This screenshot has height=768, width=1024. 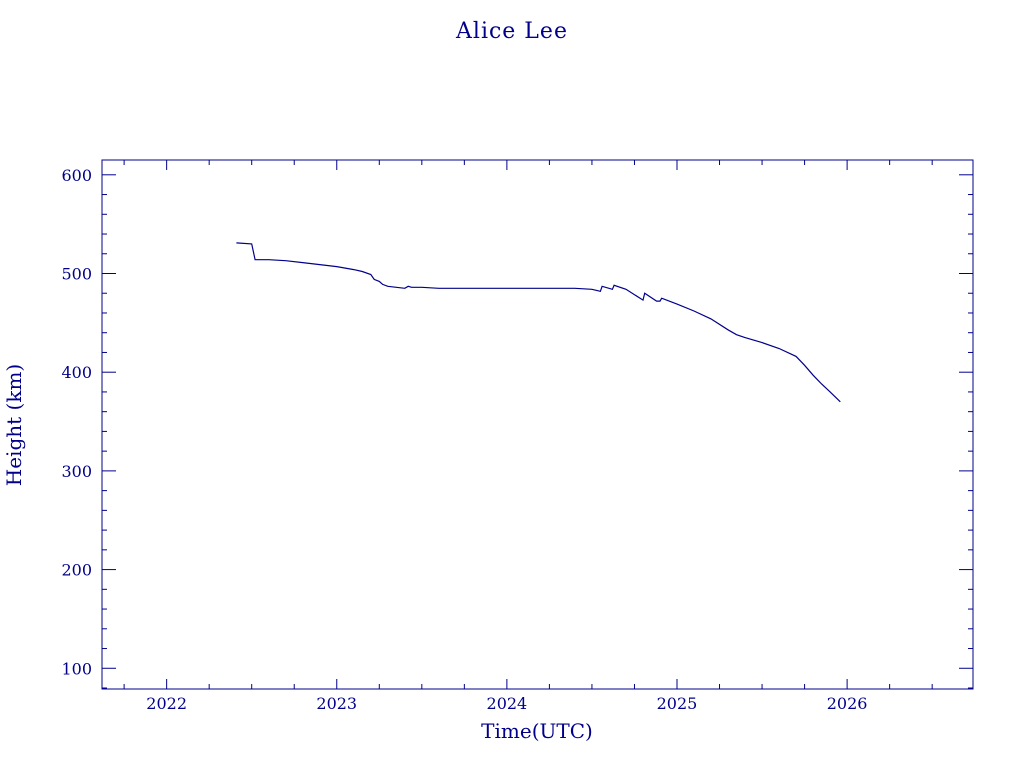 What do you see at coordinates (847, 703) in the screenshot?
I see `x-tick-label: 2026` at bounding box center [847, 703].